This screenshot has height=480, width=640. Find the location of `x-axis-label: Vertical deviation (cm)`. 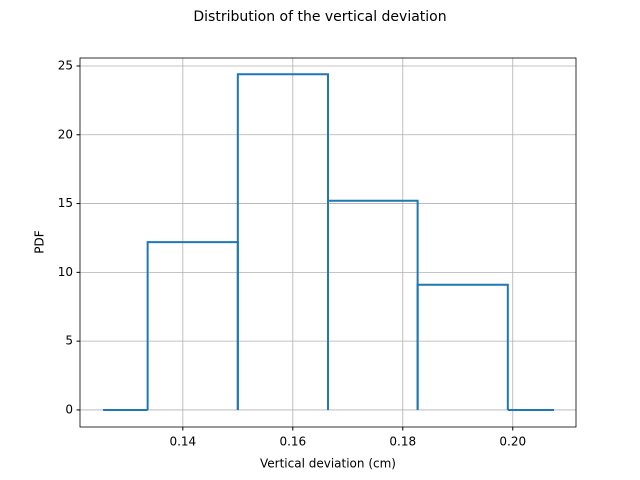

x-axis-label: Vertical deviation (cm) is located at coordinates (328, 464).